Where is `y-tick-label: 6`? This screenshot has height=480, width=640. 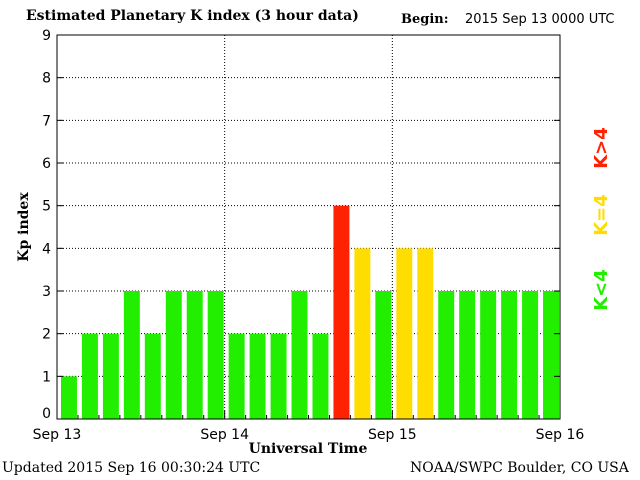
y-tick-label: 6 is located at coordinates (46, 164).